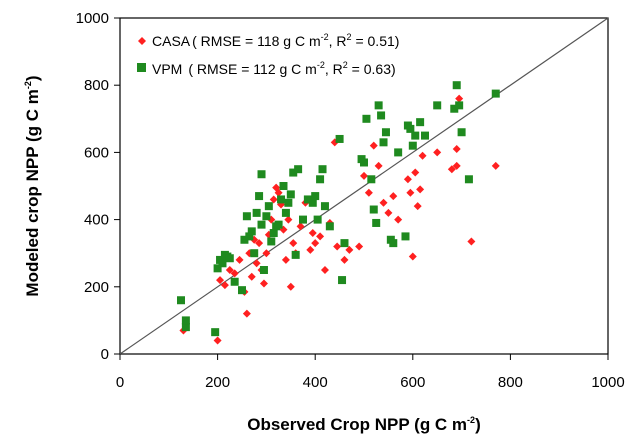 This screenshot has width=633, height=440. I want to click on legend-vpm-label: VPM( RMSE = 112 g C m-2, R2 = 0.63), so click(274, 68).